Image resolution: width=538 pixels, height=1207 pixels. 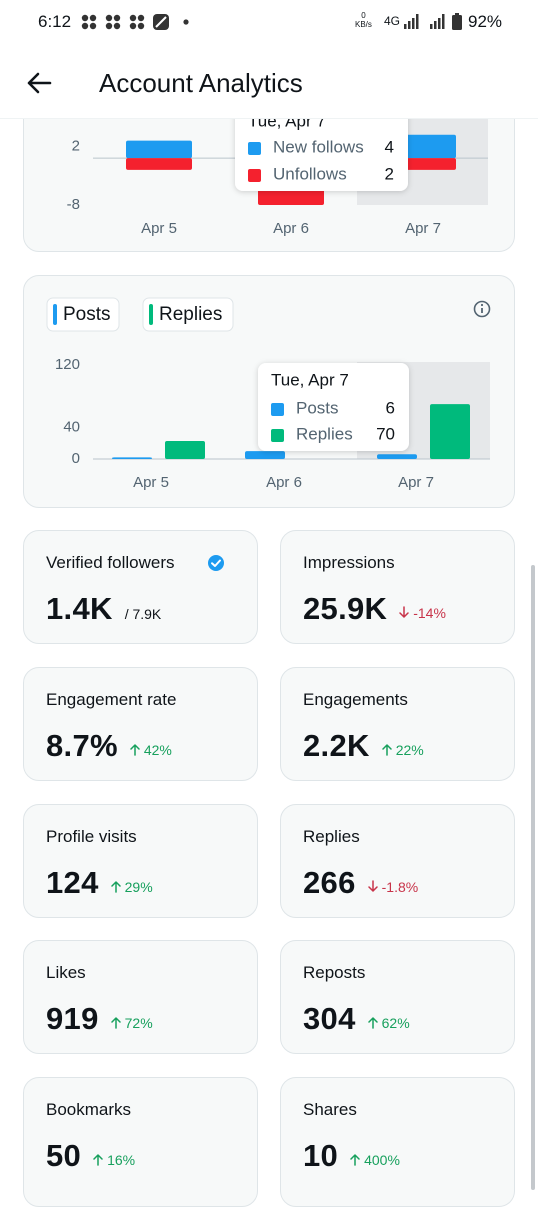 What do you see at coordinates (363, 15) in the screenshot?
I see `net-speed-value: 0` at bounding box center [363, 15].